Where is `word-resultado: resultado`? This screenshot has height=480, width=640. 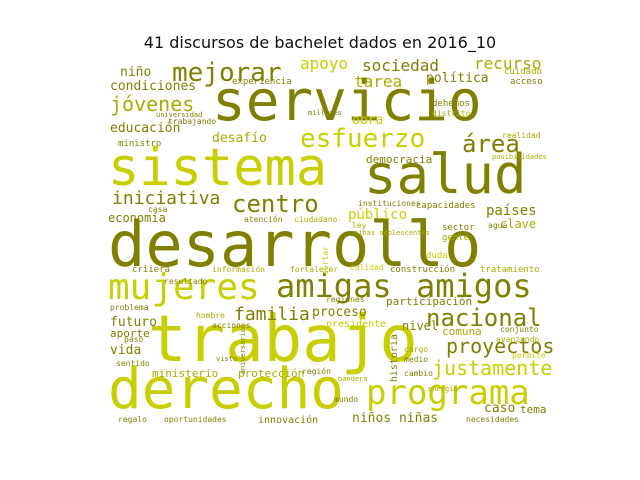 word-resultado: resultado is located at coordinates (186, 281).